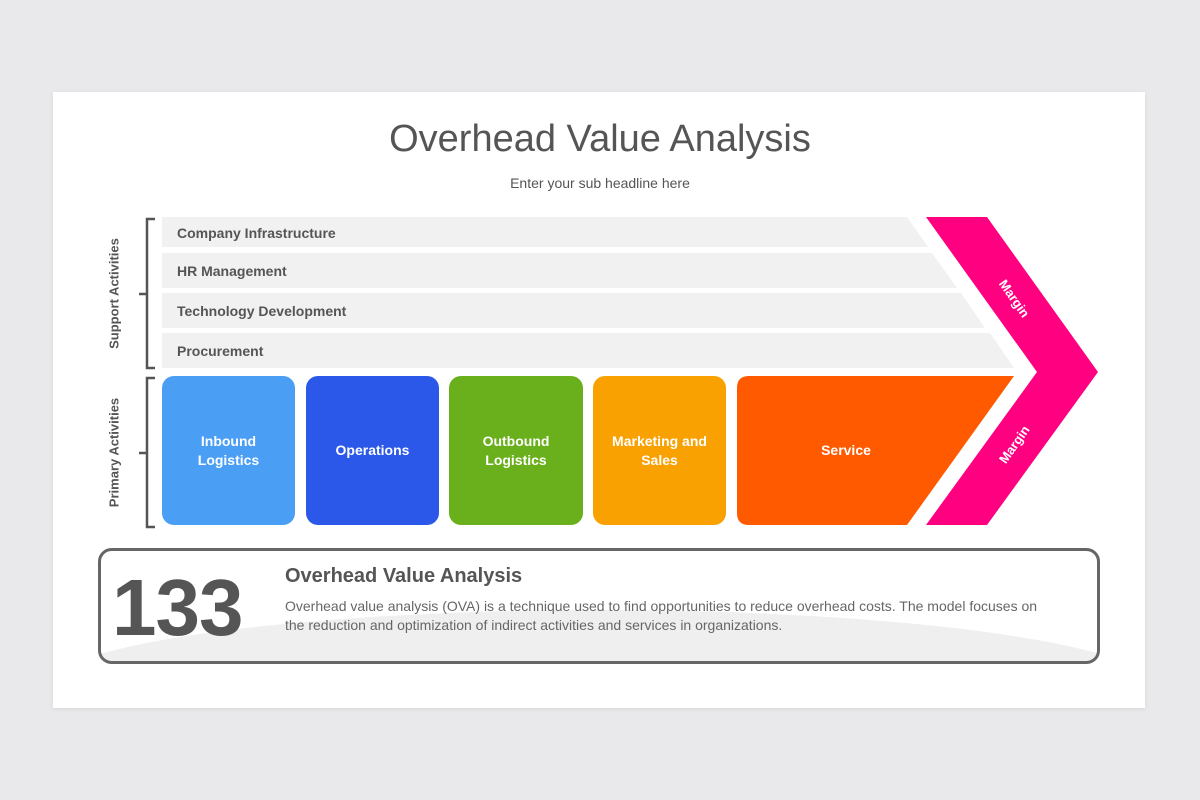 The width and height of the screenshot is (1200, 800). Describe the element at coordinates (1012, 371) in the screenshot. I see `margin-chevron` at that location.